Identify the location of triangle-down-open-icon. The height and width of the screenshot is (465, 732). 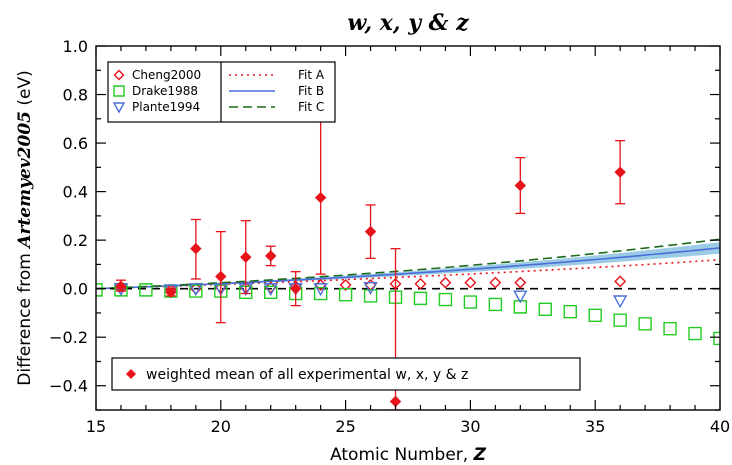
(119, 108).